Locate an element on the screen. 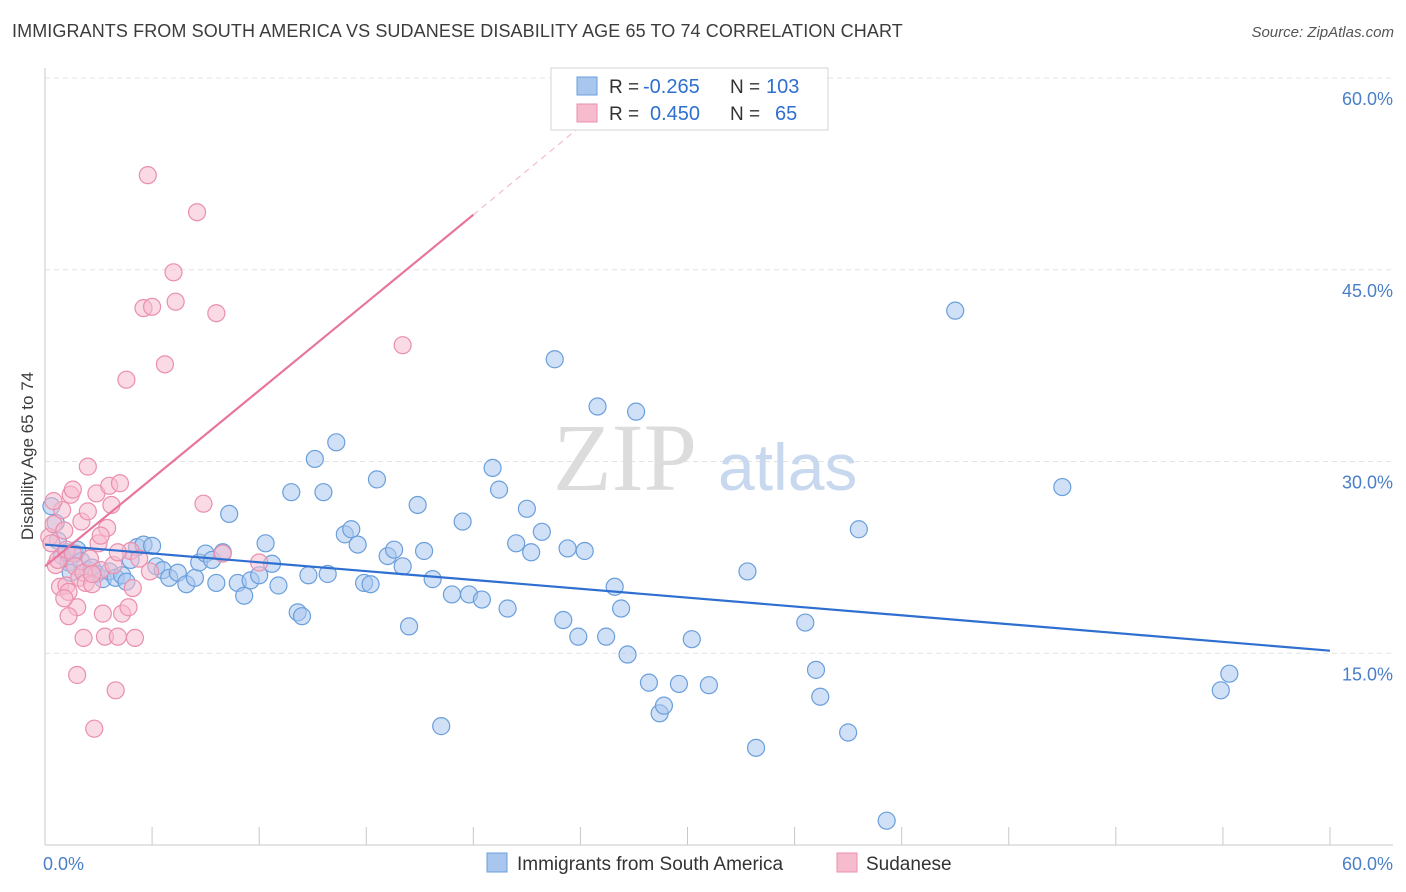 Image resolution: width=1406 pixels, height=892 pixels. blue-trend-line is located at coordinates (687, 597).